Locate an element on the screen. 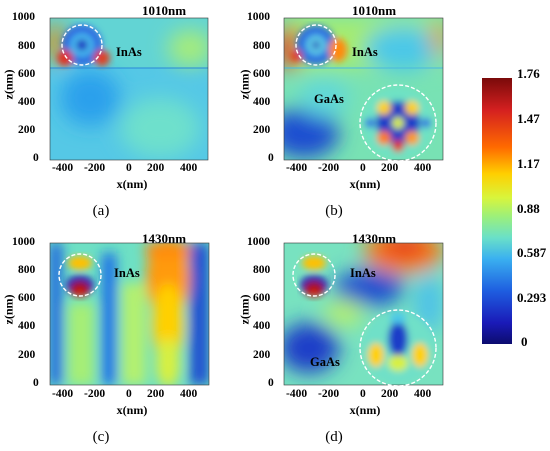 This screenshot has width=550, height=451. panel-a-heatmap is located at coordinates (129, 89).